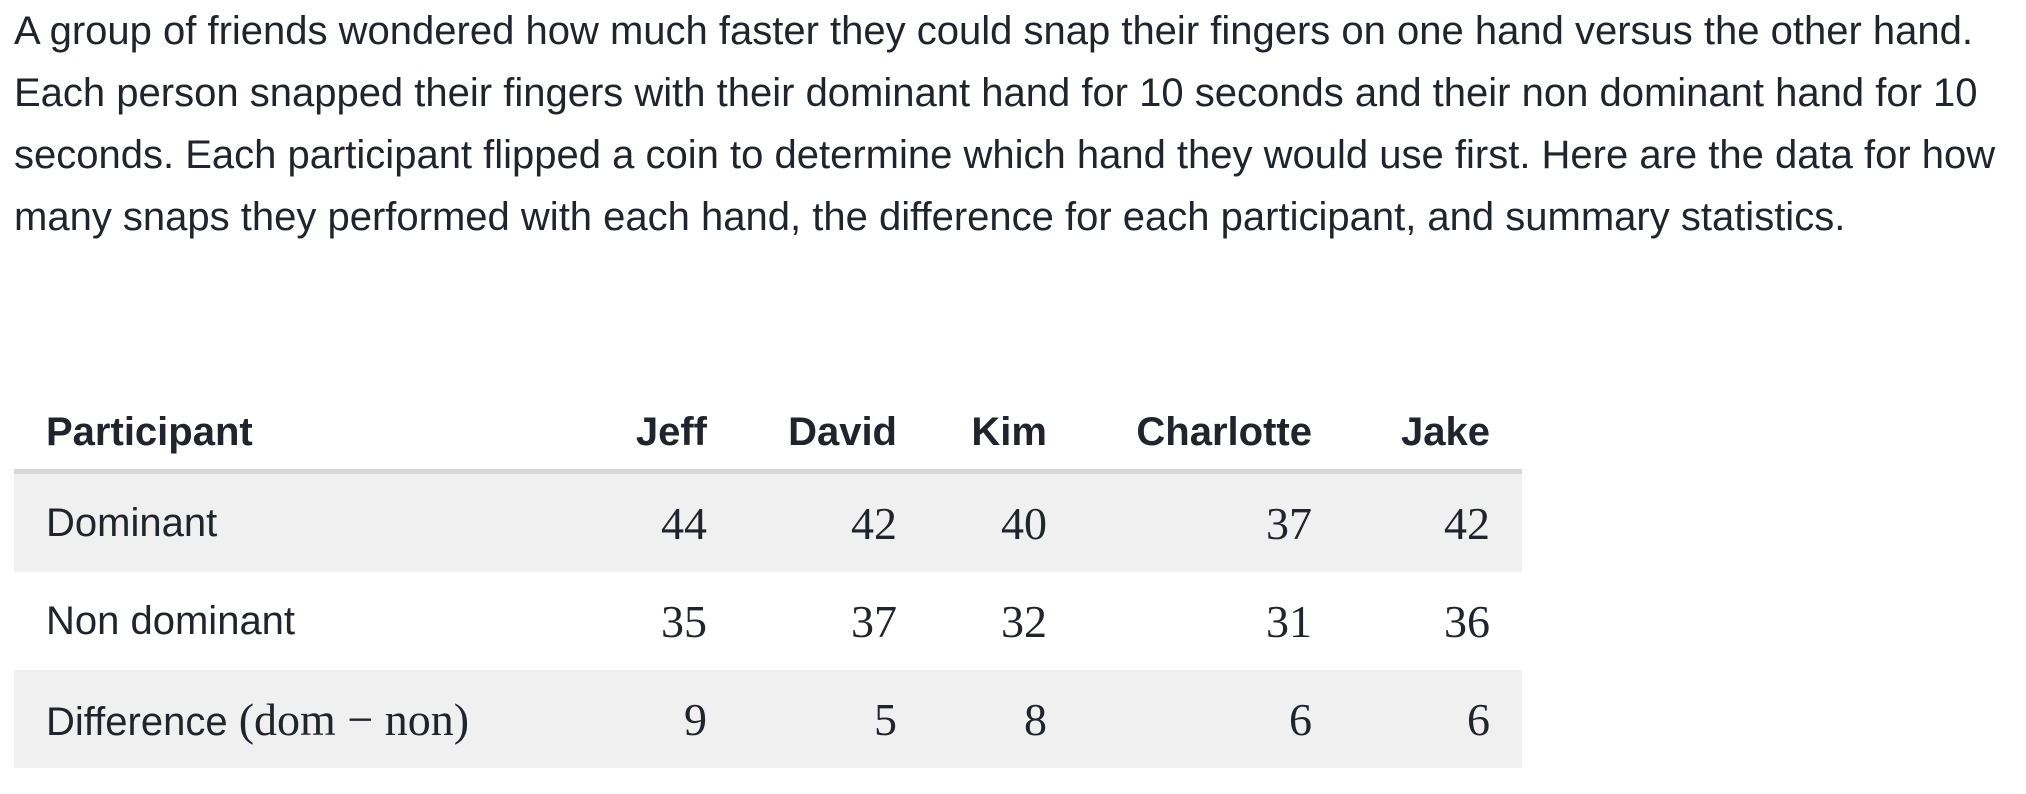  I want to click on participant-name-david: David, so click(834, 434).